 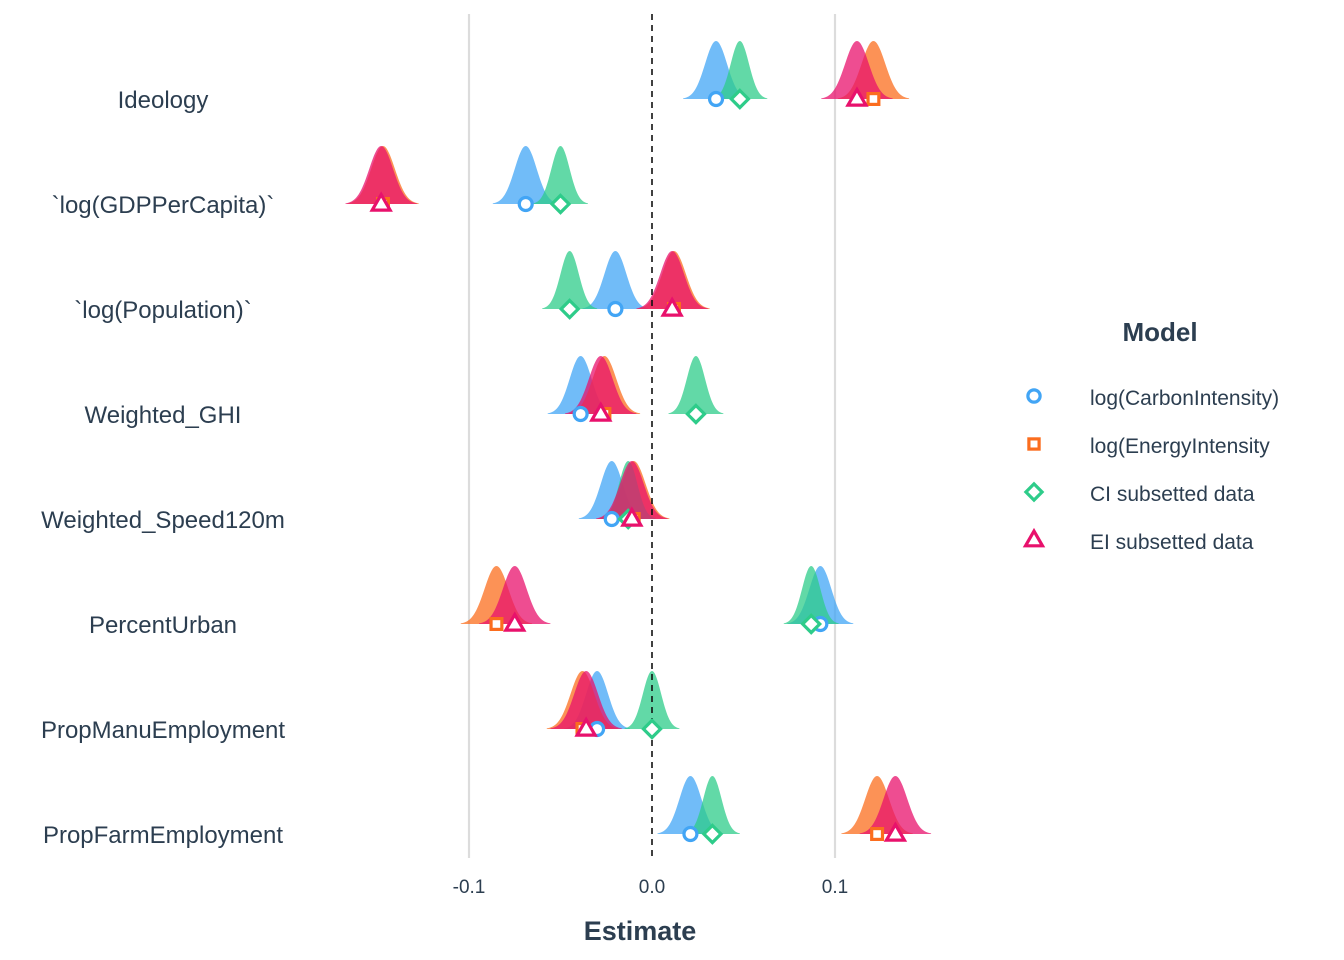 I want to click on y-tick-label: Ideology, so click(x=163, y=100).